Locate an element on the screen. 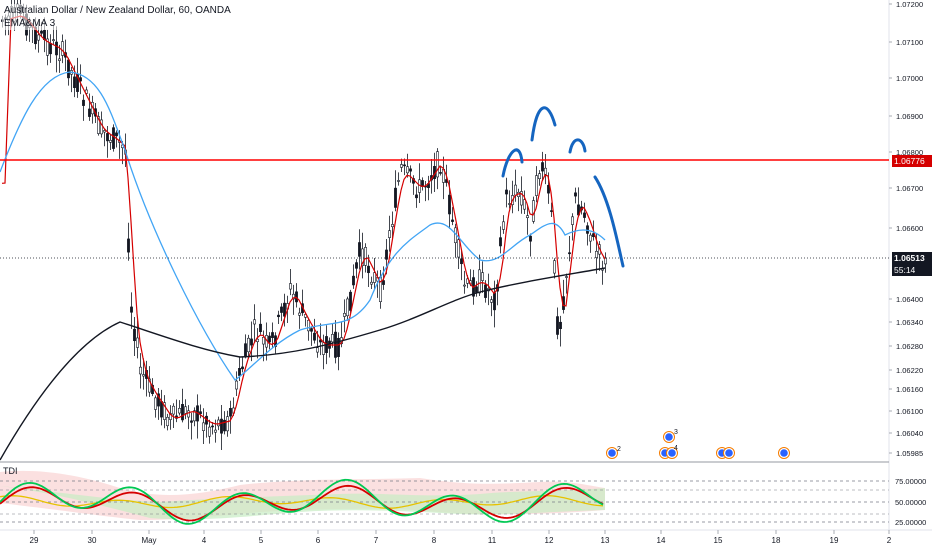 Image resolution: width=932 pixels, height=555 pixels. tdi-tick-label: 25.00000 is located at coordinates (910, 522).